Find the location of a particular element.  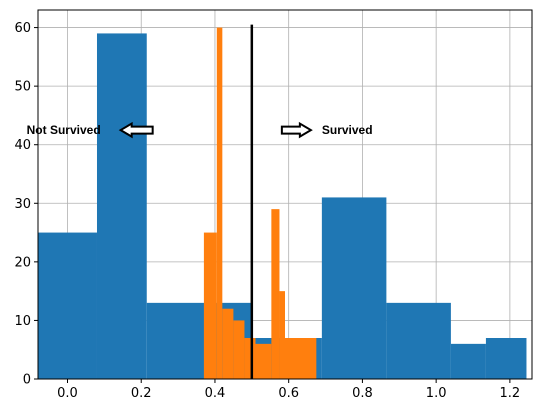

right-arrow-icon is located at coordinates (296, 130).